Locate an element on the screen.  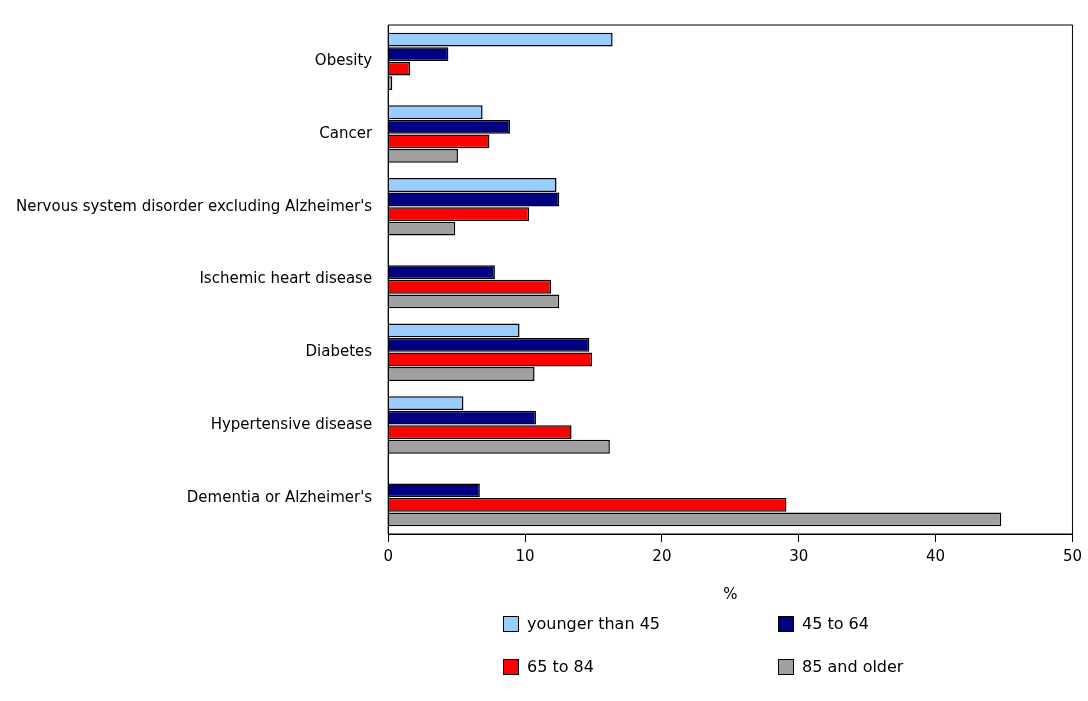
y-tick-label: Diabetes is located at coordinates (339, 351).